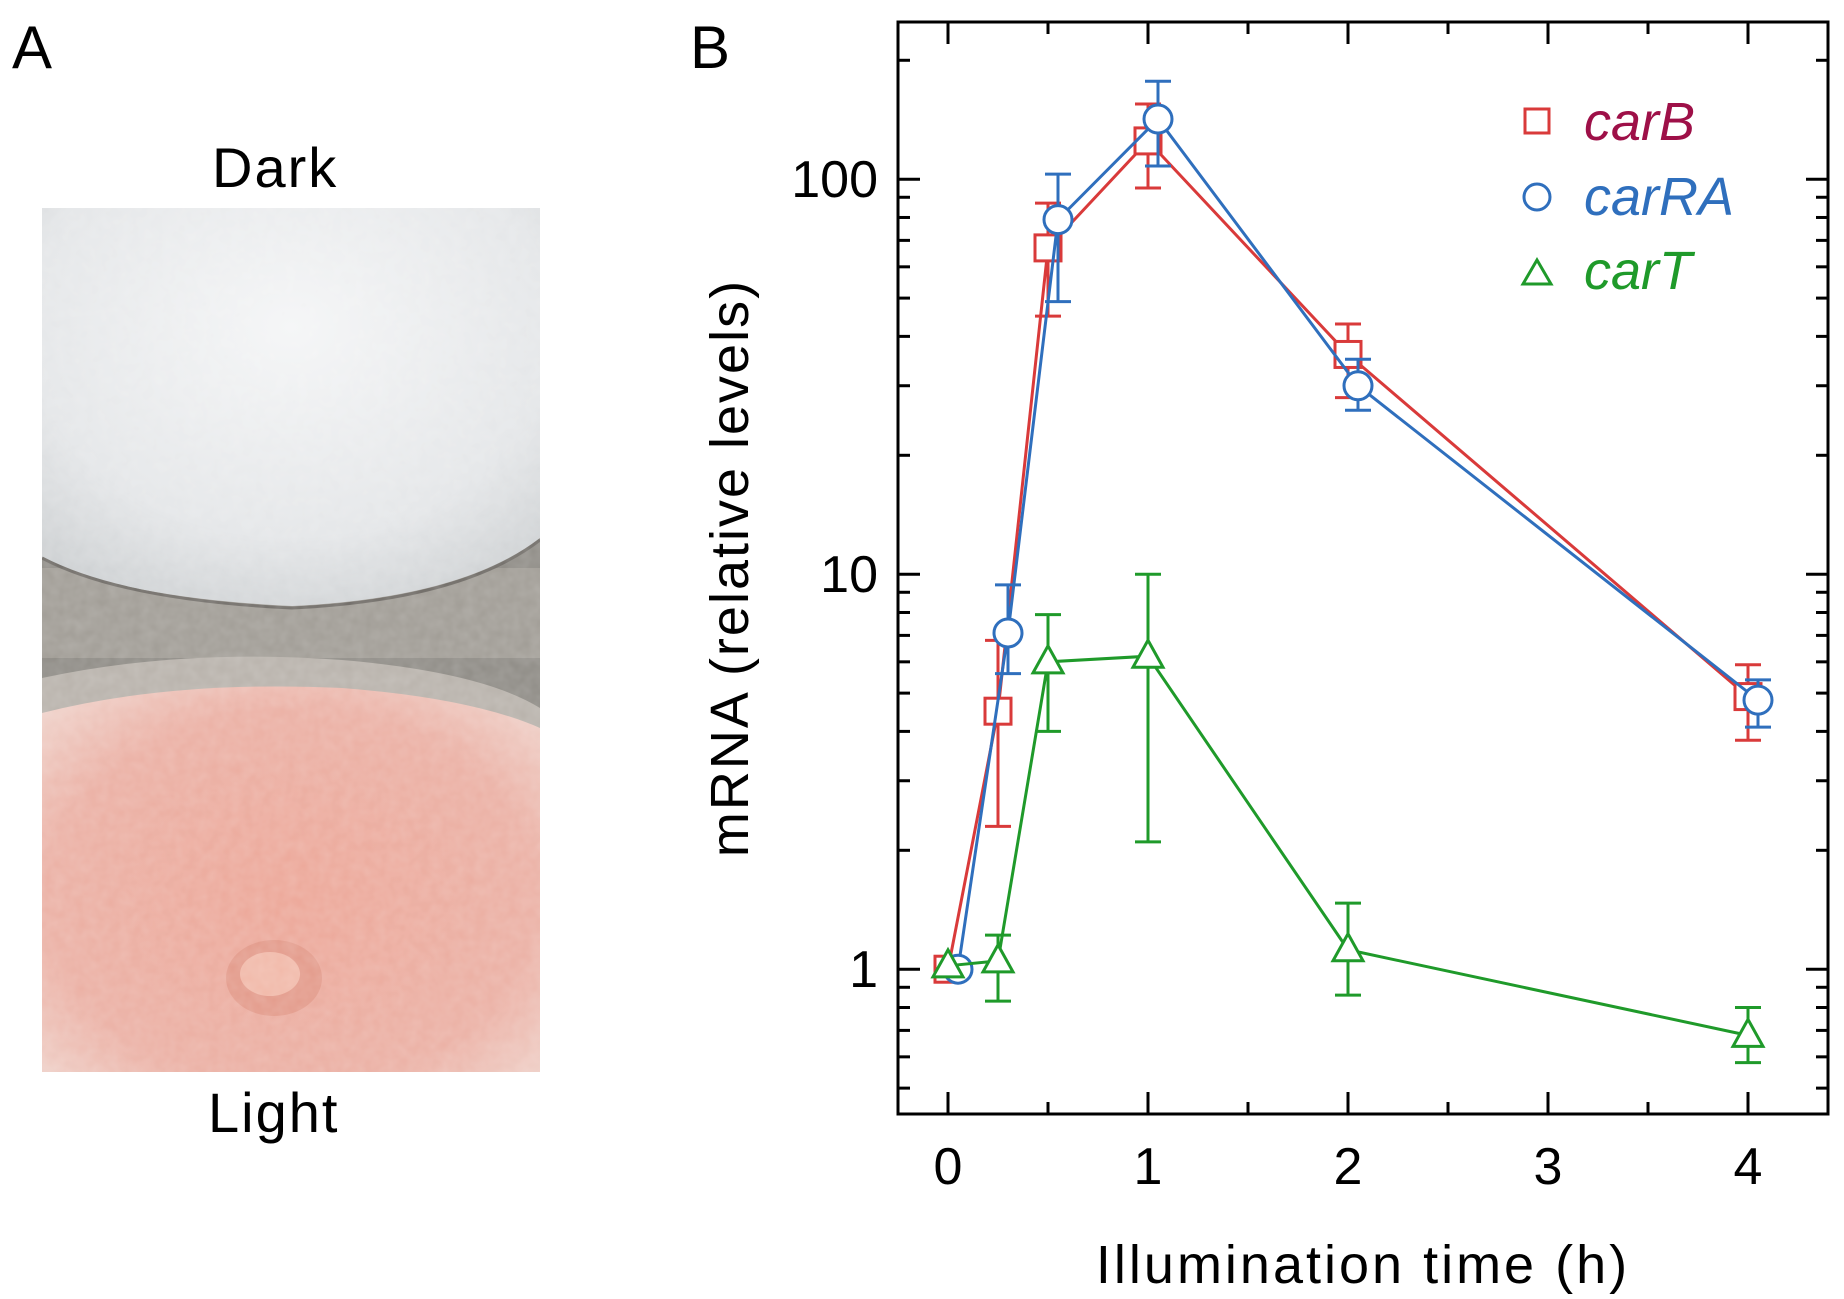  I want to click on legend-label-carT: carT, so click(1640, 271).